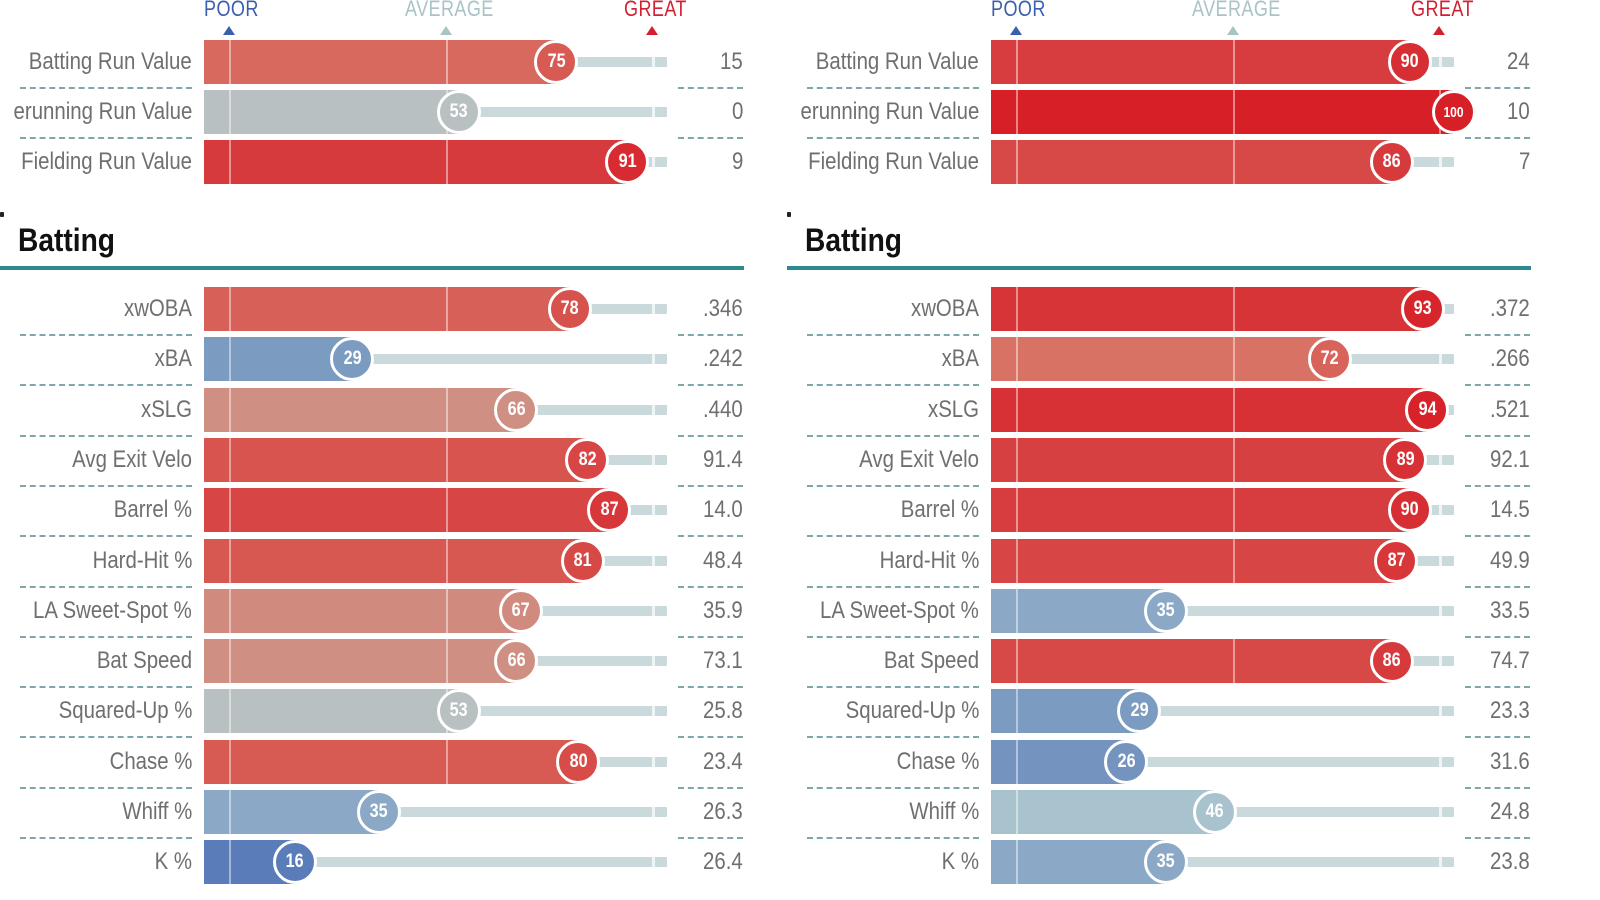 The height and width of the screenshot is (900, 1600). What do you see at coordinates (960, 861) in the screenshot?
I see `metric-label: K %` at bounding box center [960, 861].